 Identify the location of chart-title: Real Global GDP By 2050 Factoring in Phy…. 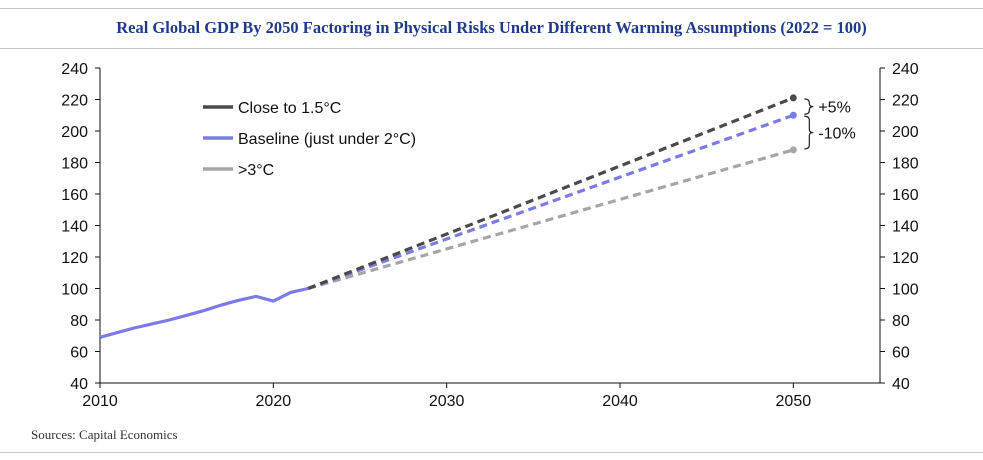
(491, 27).